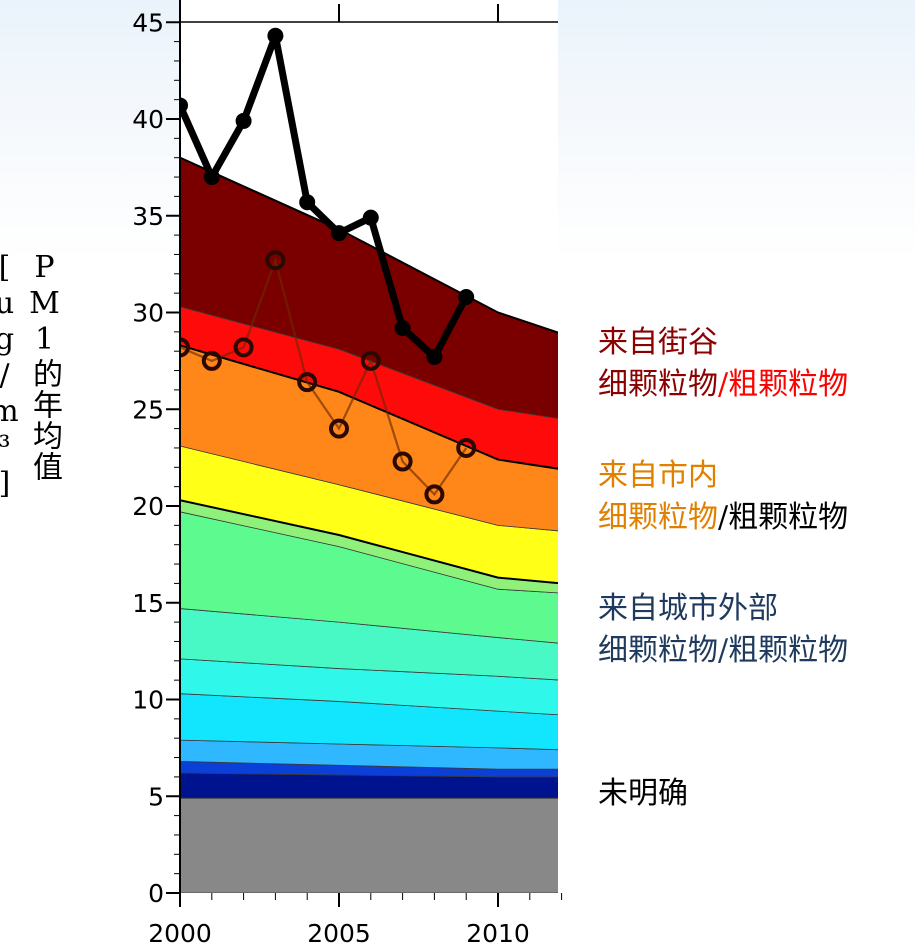  Describe the element at coordinates (148, 700) in the screenshot. I see `y-tick-label: 10` at that location.